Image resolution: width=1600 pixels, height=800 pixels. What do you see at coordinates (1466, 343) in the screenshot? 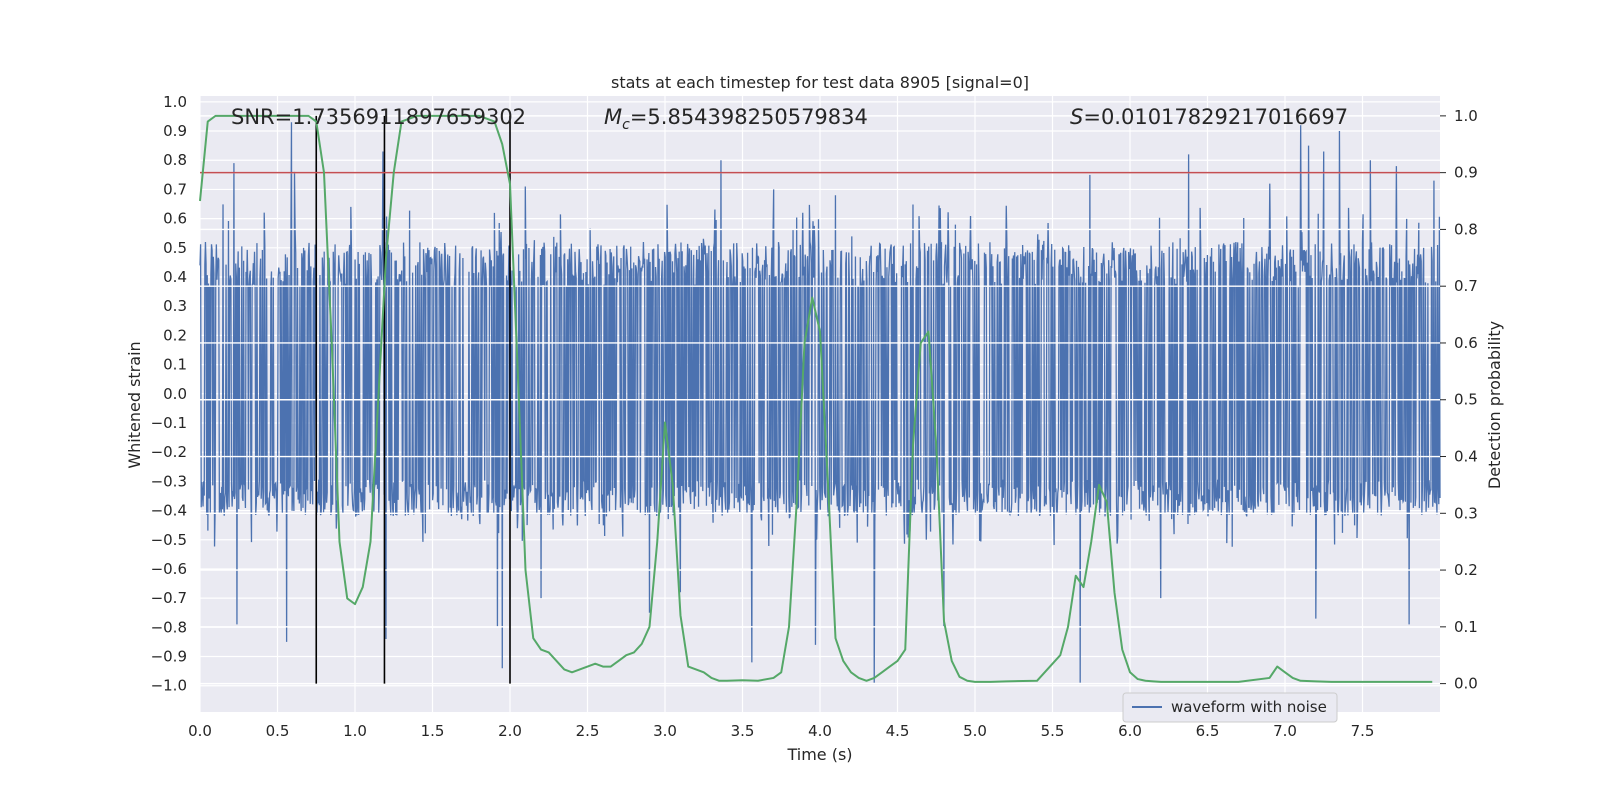
I see `y-right-tick-label: 0.6` at bounding box center [1466, 343].